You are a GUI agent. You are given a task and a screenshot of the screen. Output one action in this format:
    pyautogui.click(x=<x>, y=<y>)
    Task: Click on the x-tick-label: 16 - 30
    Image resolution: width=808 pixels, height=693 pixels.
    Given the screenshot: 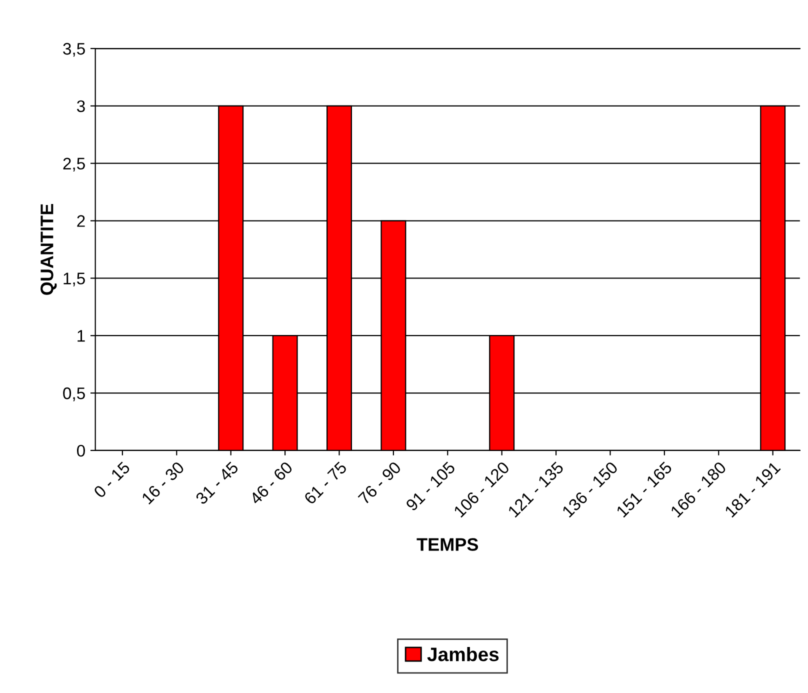 What is the action you would take?
    pyautogui.click(x=163, y=482)
    